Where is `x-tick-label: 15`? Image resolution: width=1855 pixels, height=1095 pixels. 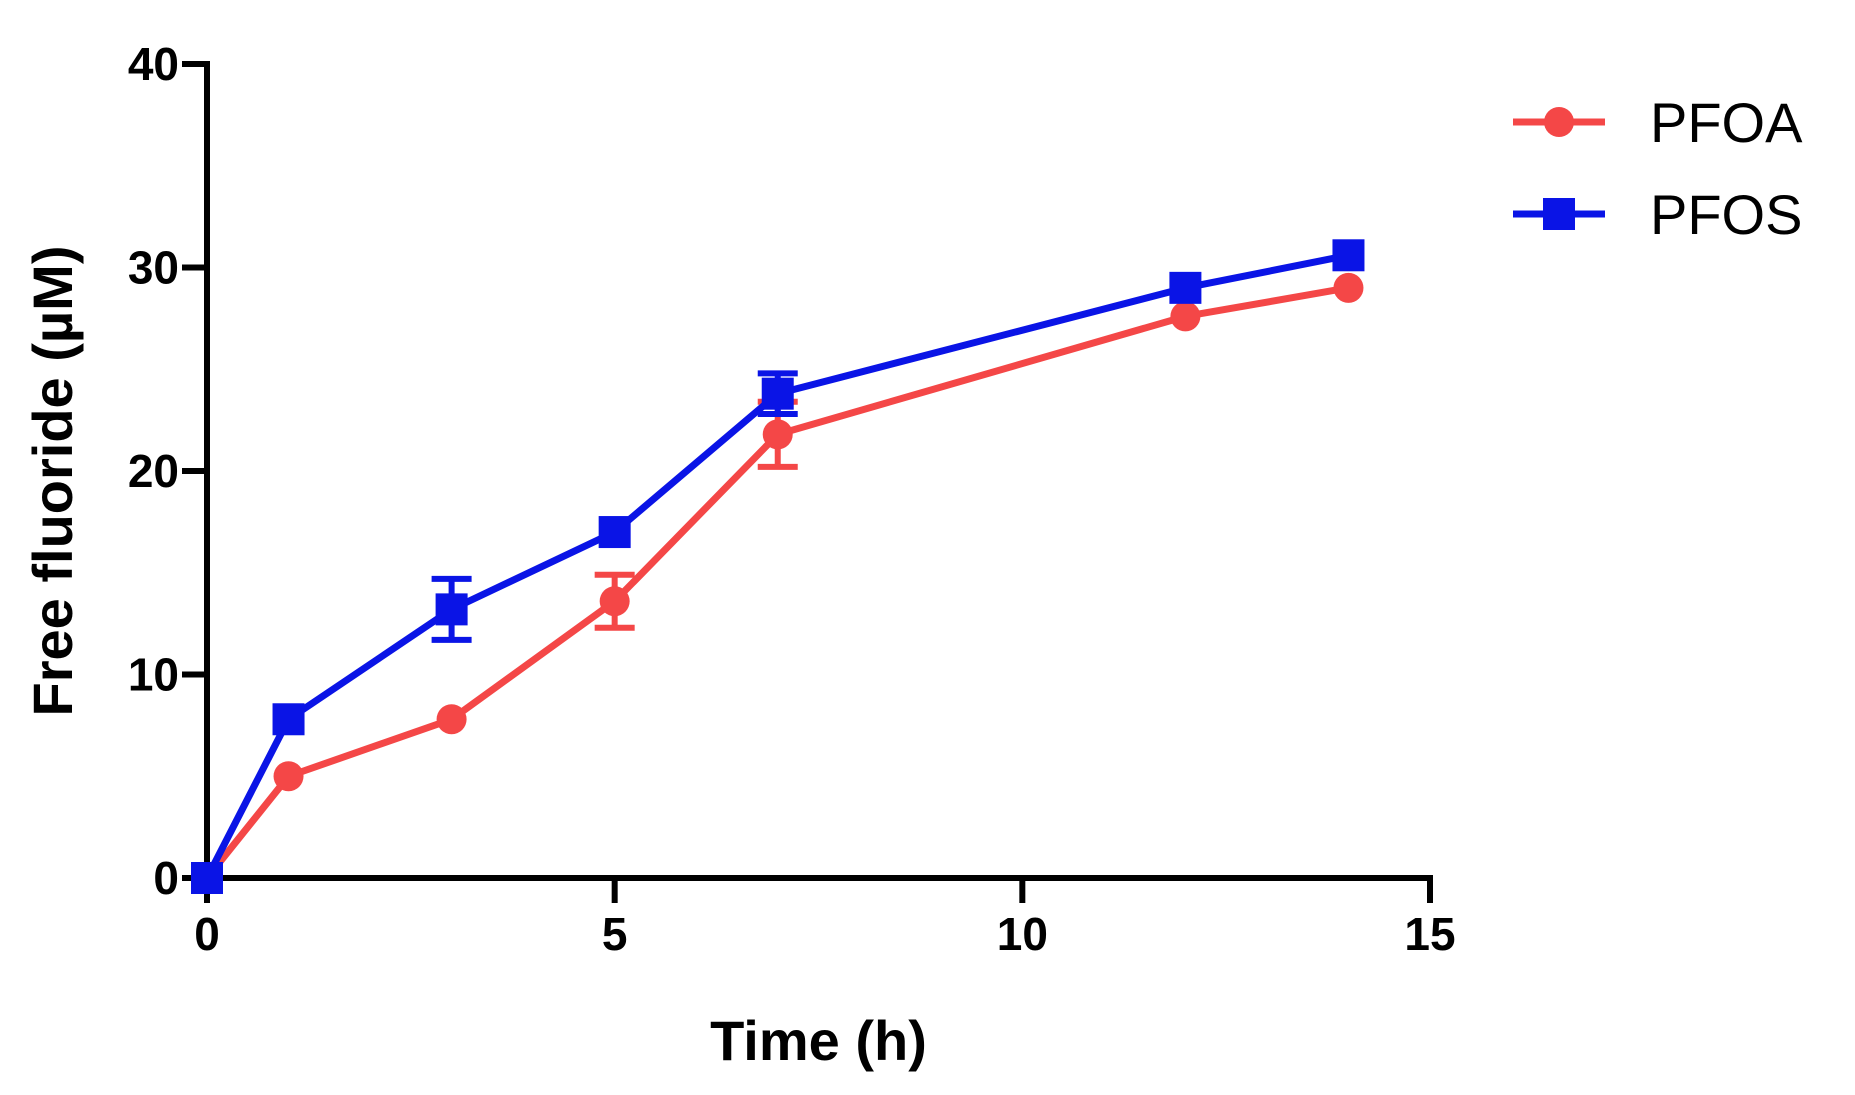
x-tick-label: 15 is located at coordinates (1429, 934).